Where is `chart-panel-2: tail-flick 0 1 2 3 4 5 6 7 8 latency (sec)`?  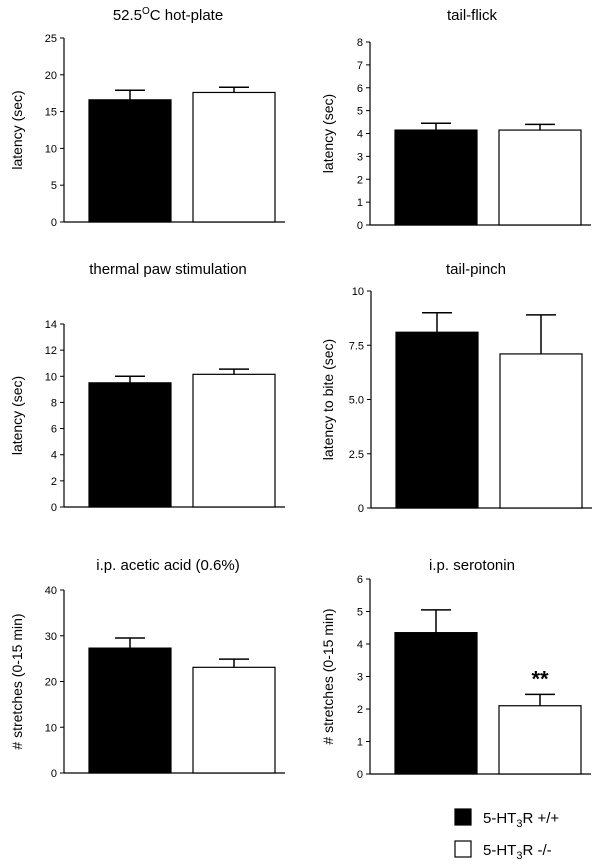 chart-panel-2: tail-flick 0 1 2 3 4 5 6 7 8 latency (sec) is located at coordinates (455, 119).